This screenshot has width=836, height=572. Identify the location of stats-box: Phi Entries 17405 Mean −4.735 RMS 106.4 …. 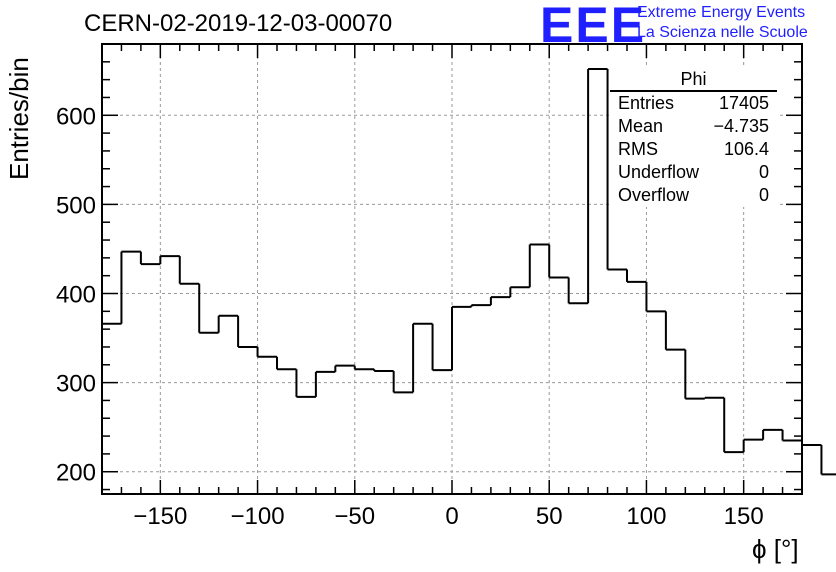
(693, 137).